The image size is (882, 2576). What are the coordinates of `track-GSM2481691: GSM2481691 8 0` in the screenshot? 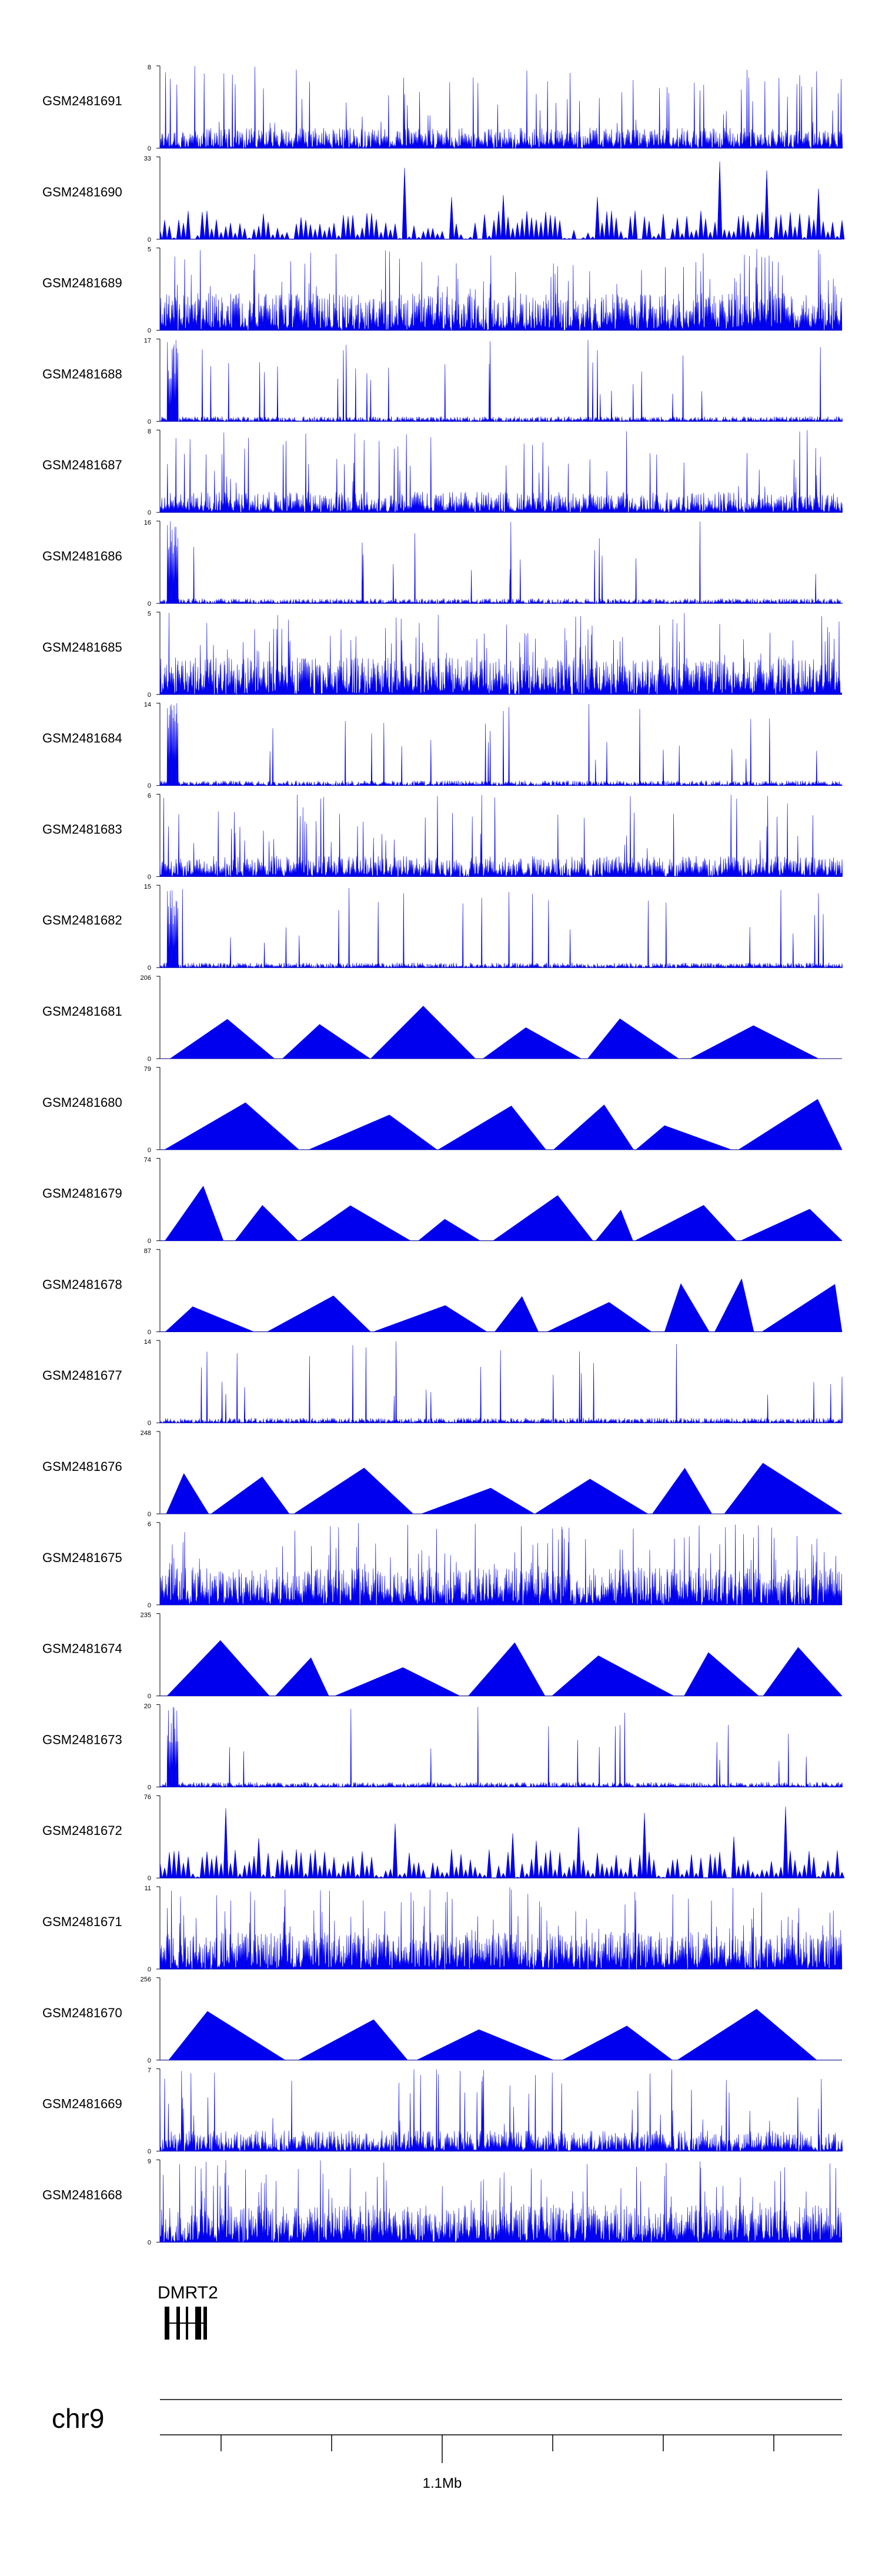 It's located at (442, 108).